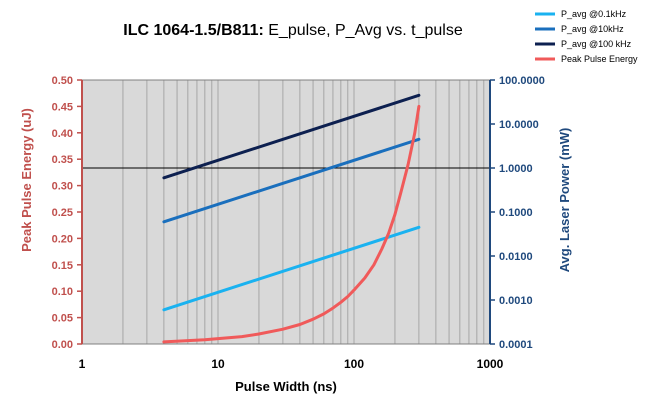 Image resolution: width=651 pixels, height=417 pixels. What do you see at coordinates (62, 134) in the screenshot?
I see `left-tick-label: 0.40` at bounding box center [62, 134].